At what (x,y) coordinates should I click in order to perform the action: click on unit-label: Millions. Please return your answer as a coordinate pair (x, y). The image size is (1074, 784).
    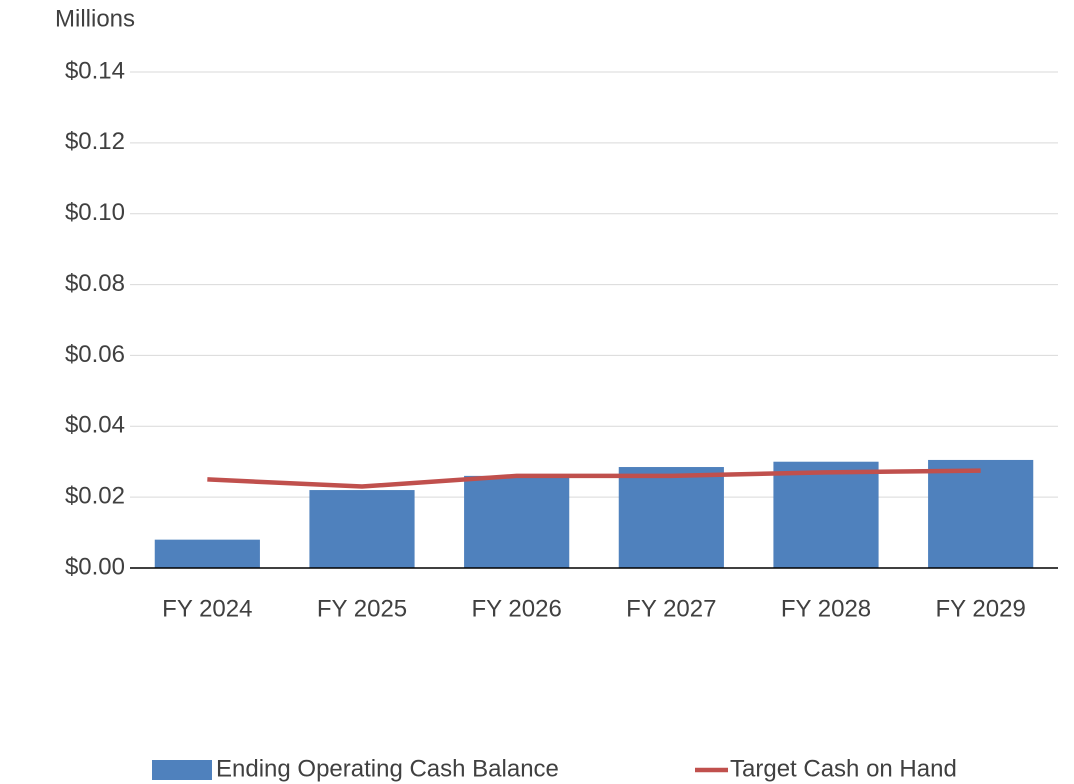
    Looking at the image, I should click on (95, 18).